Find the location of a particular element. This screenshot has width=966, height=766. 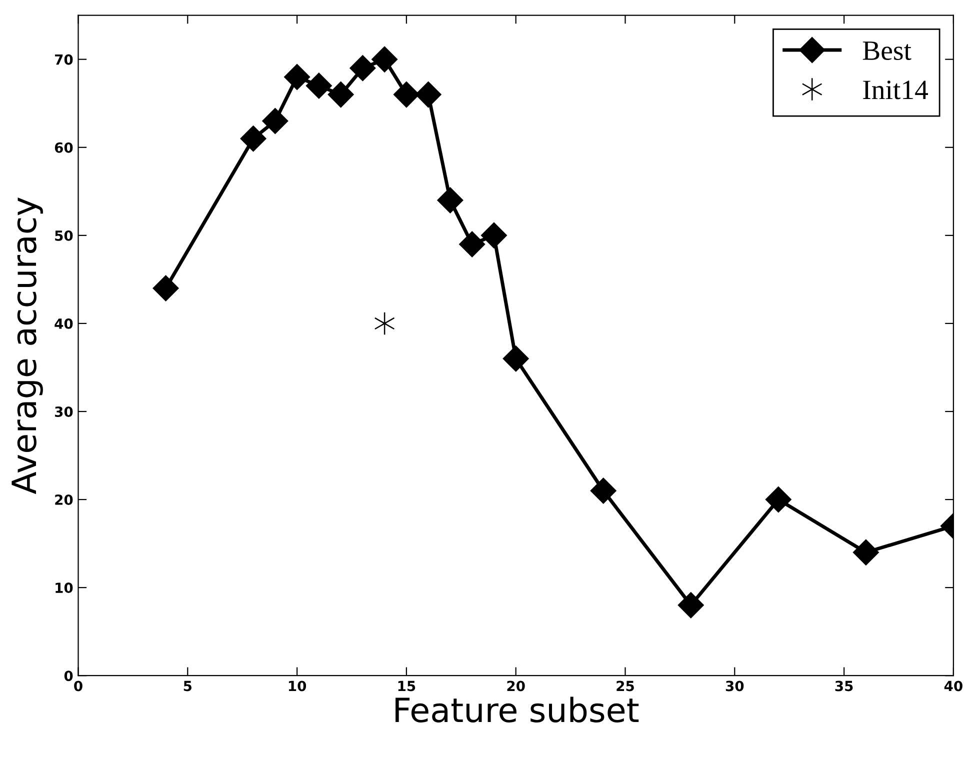

legend-label: Init14 is located at coordinates (895, 90).